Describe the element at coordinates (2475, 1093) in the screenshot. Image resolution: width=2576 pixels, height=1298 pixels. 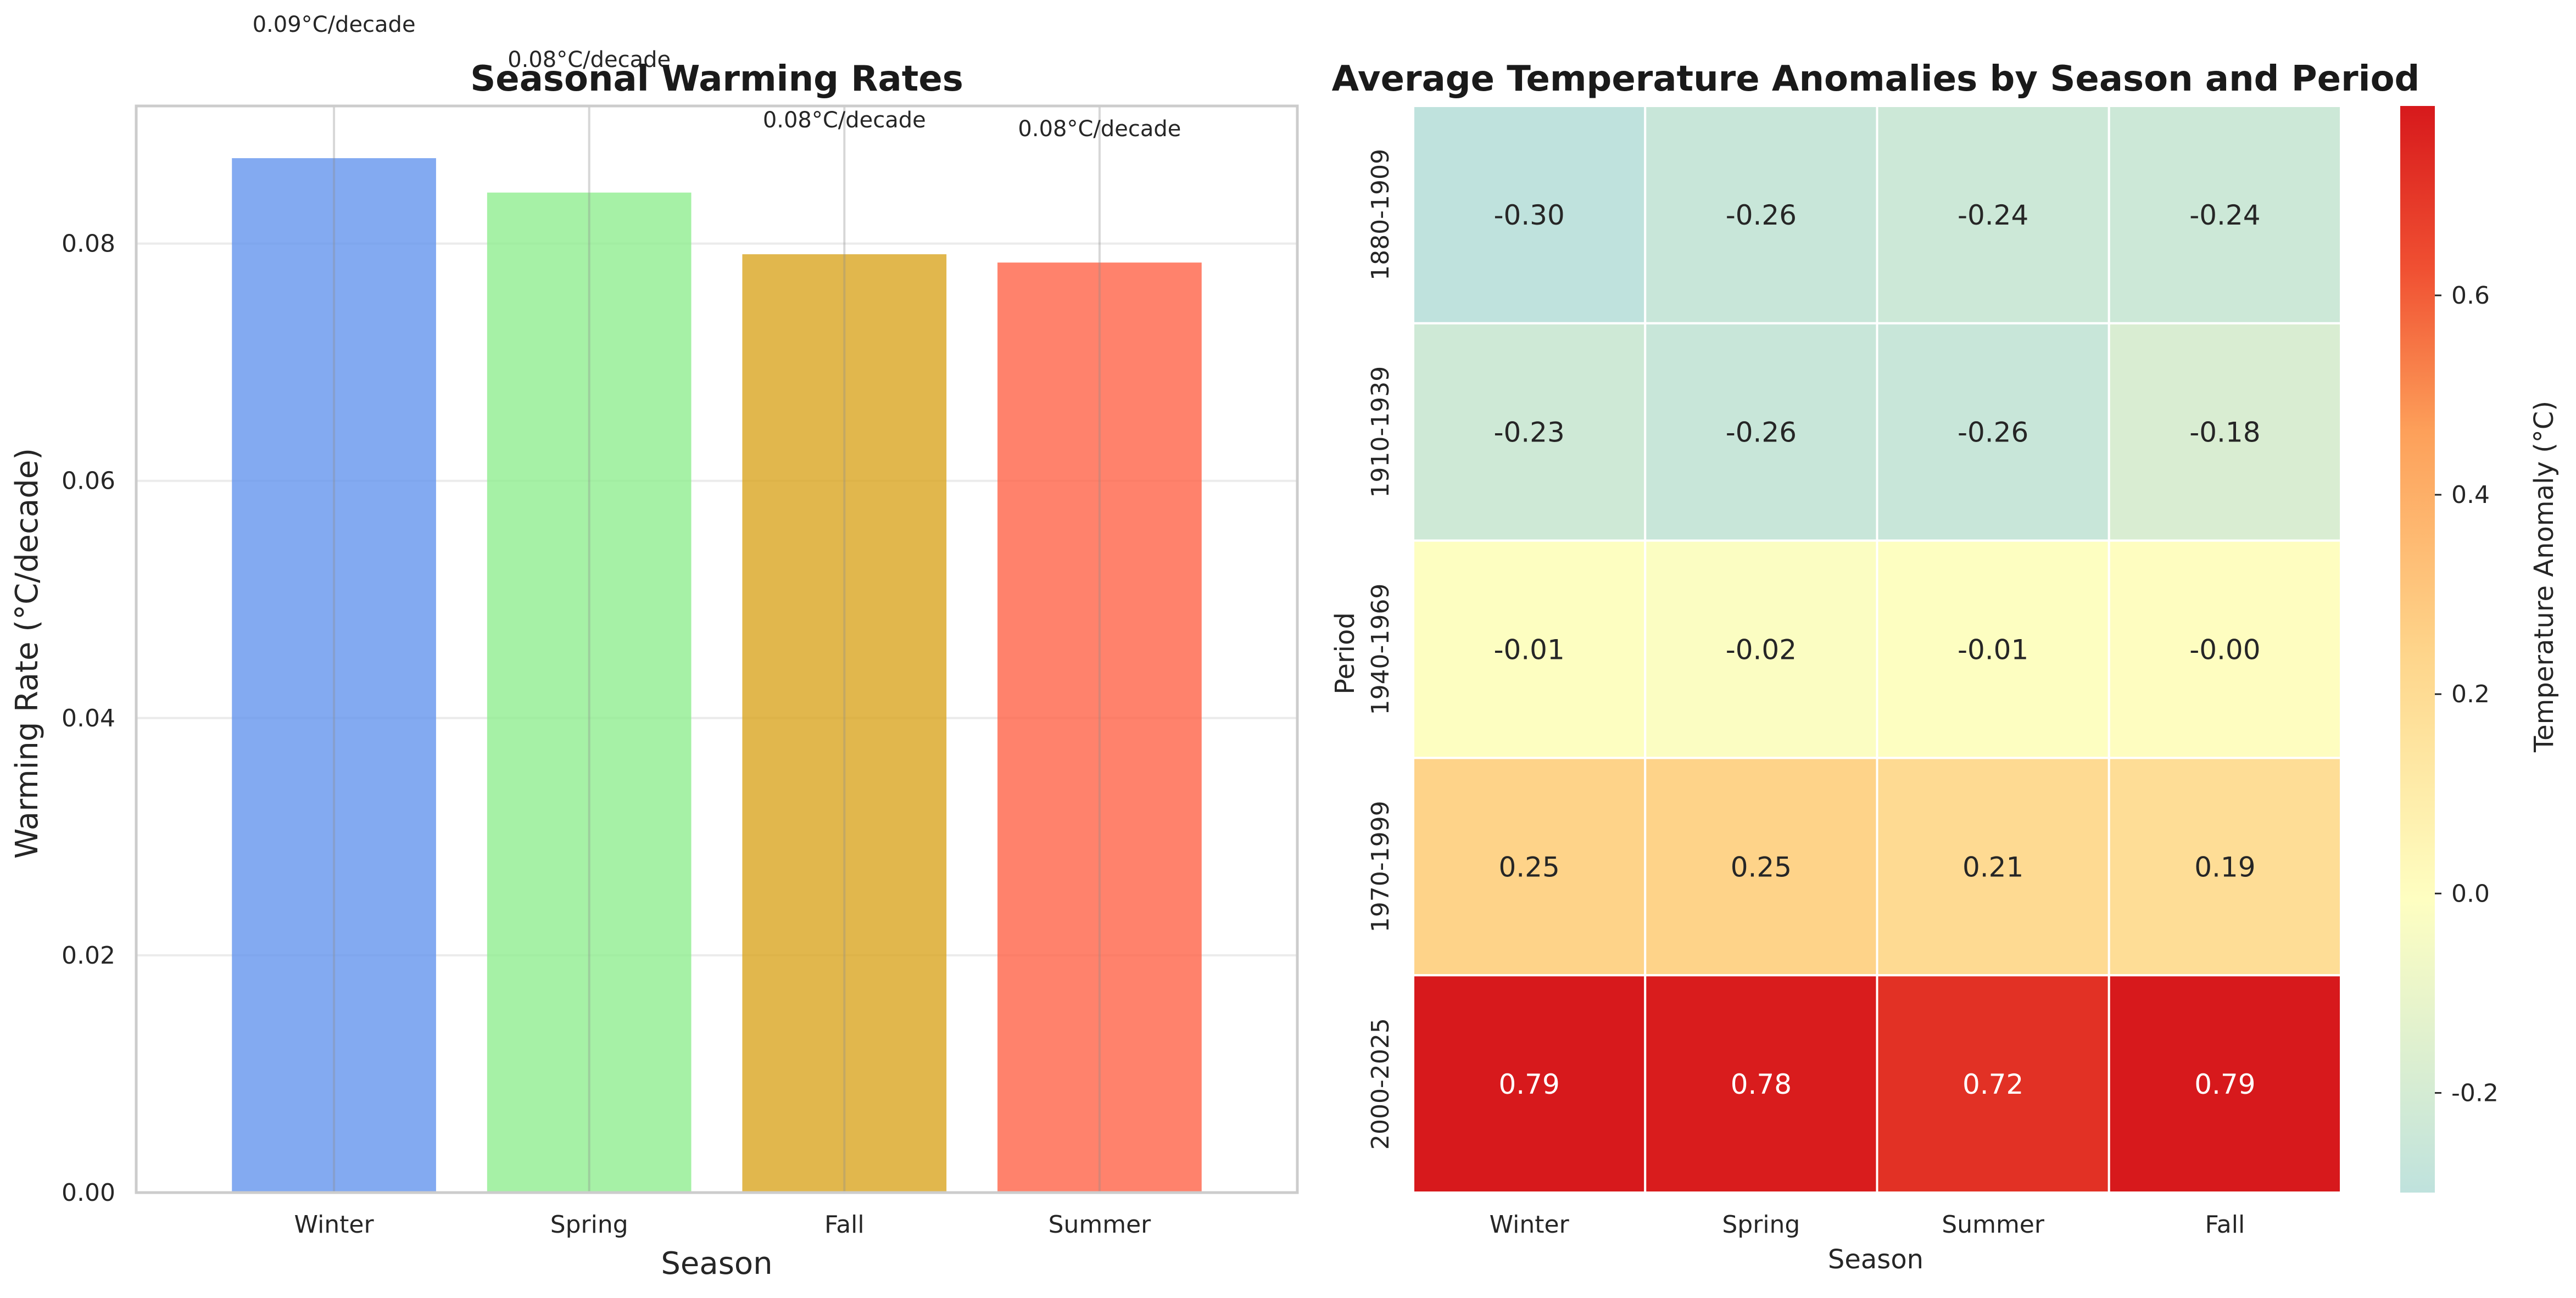
I see `colorbar-tick-label: -0.2` at that location.